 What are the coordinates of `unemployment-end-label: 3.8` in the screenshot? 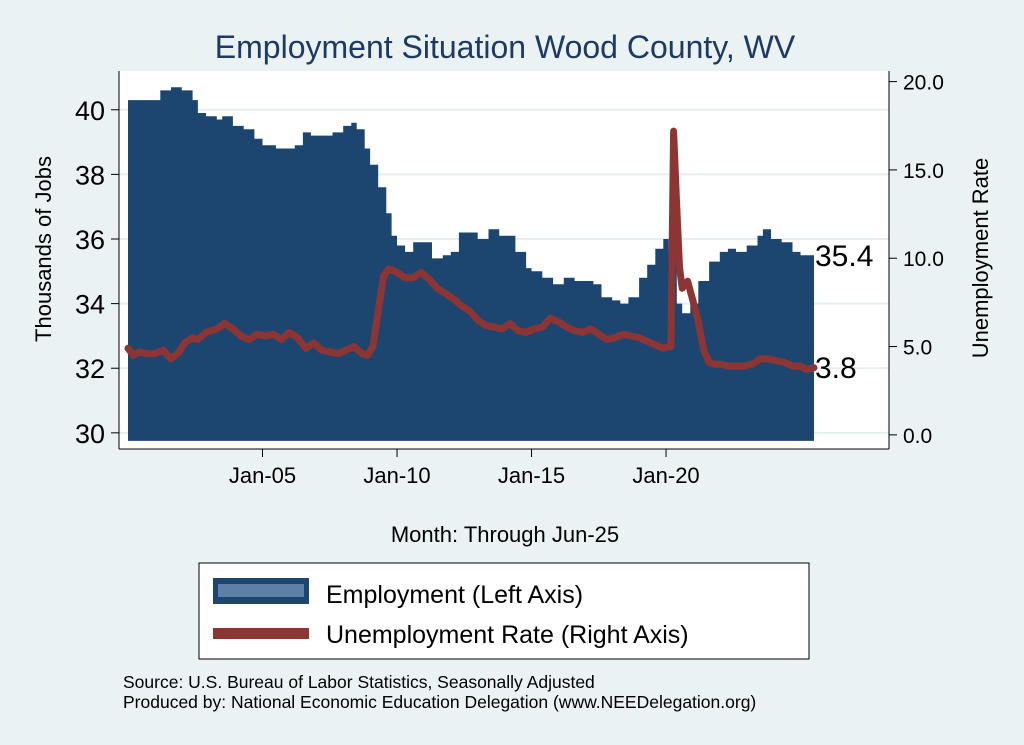 It's located at (836, 368).